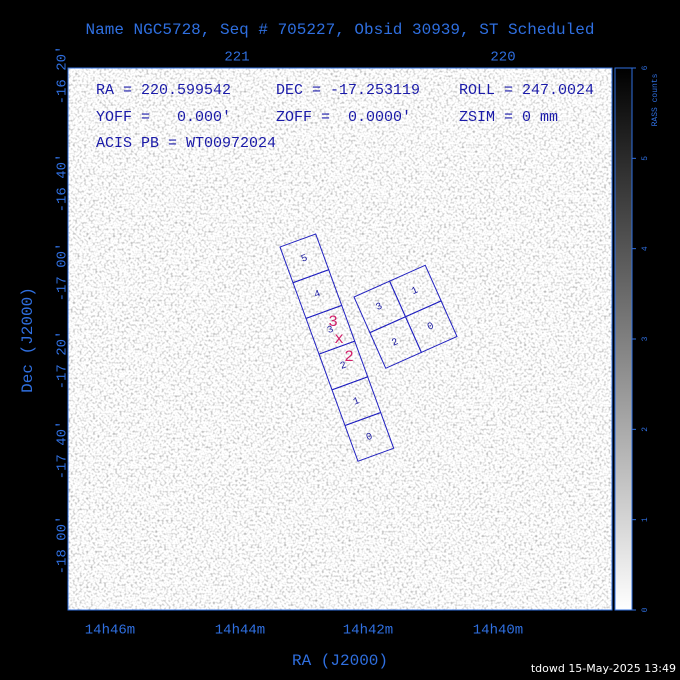 Image resolution: width=680 pixels, height=680 pixels. I want to click on y-axis-title: Dec (J2000), so click(28, 340).